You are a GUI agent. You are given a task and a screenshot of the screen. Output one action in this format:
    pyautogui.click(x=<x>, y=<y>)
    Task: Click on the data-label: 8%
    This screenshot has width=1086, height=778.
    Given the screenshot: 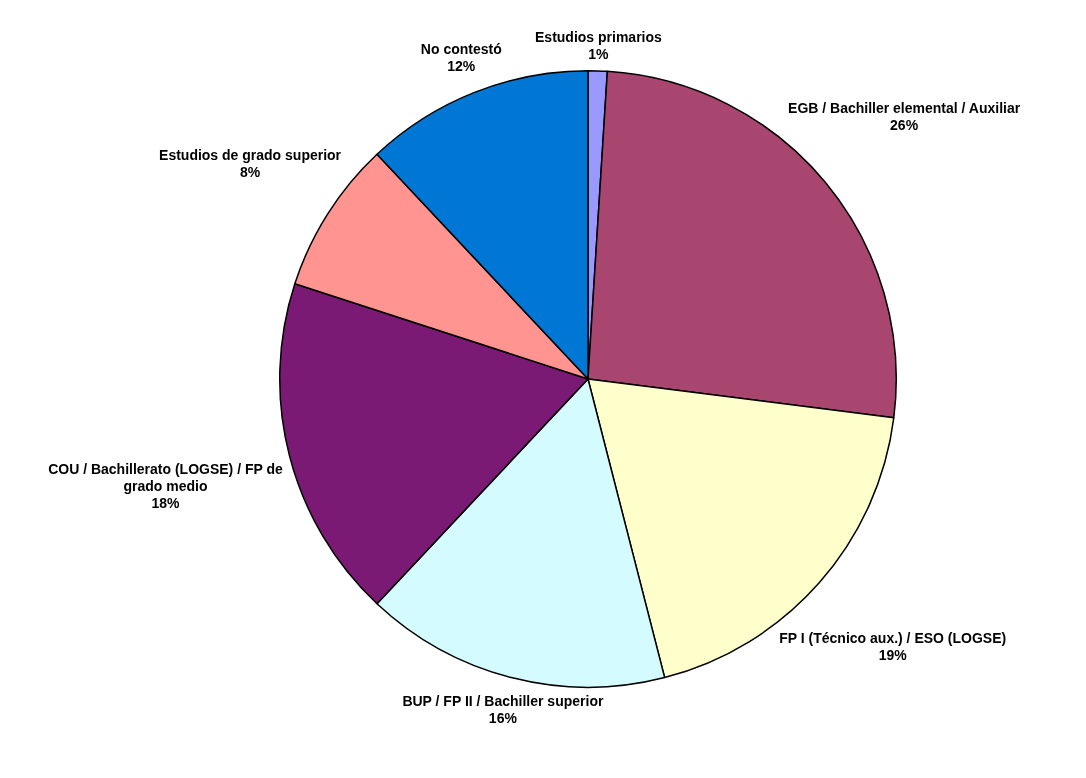 What is the action you would take?
    pyautogui.click(x=250, y=171)
    